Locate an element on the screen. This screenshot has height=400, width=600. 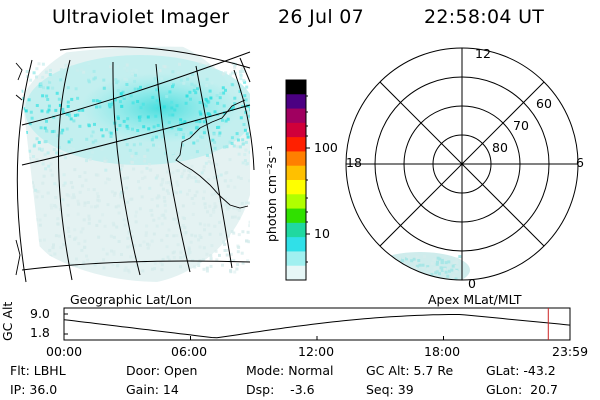
mlat-label-60: 60 is located at coordinates (544, 103).